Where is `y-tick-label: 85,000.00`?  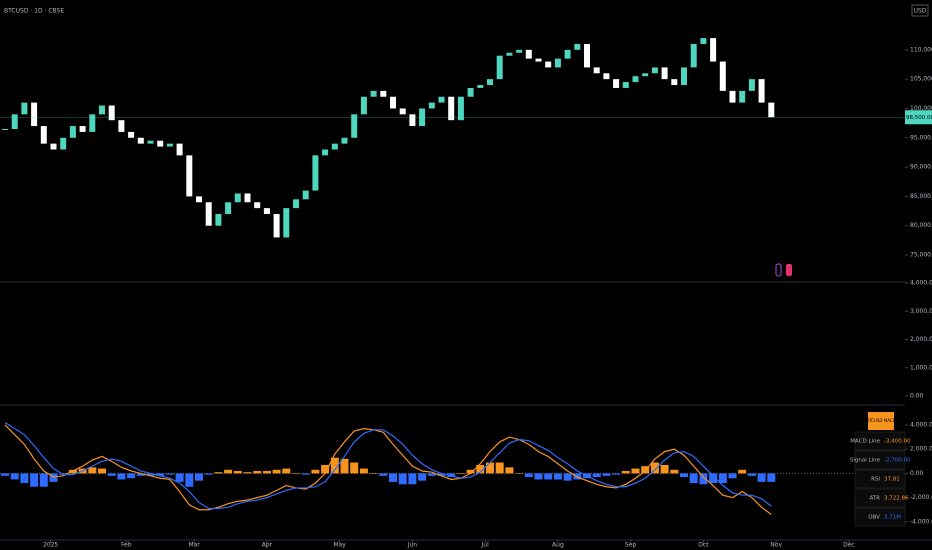 y-tick-label: 85,000.00 is located at coordinates (921, 196).